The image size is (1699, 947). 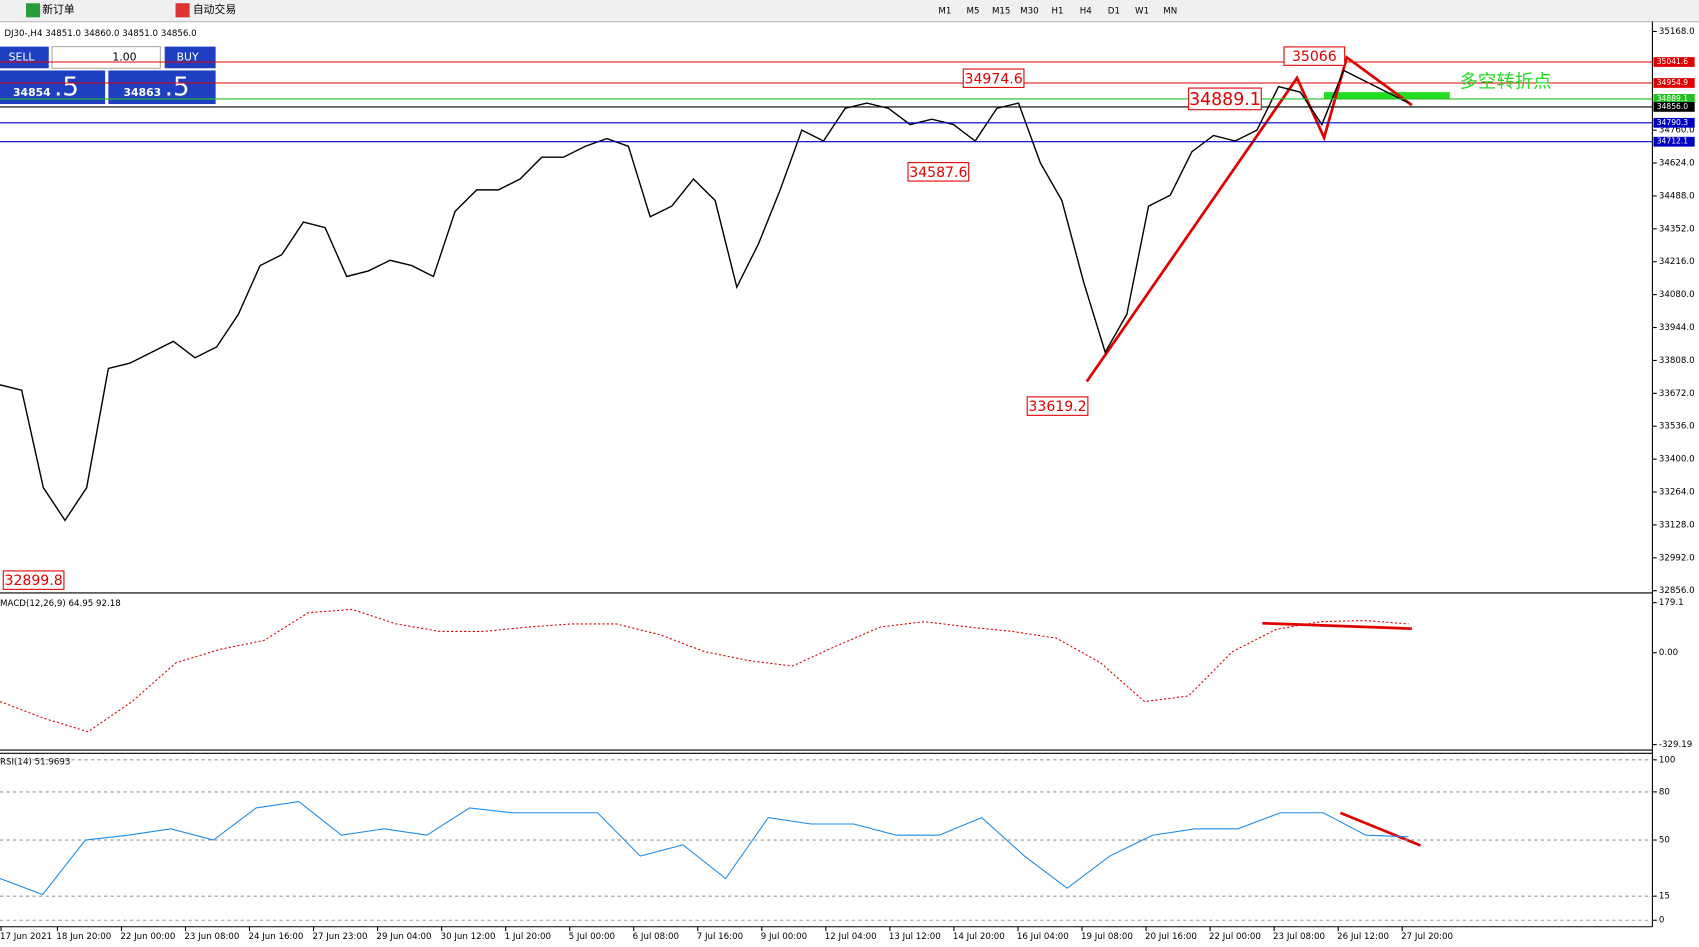 What do you see at coordinates (66, 87) in the screenshot?
I see `bid-price-tail: .5` at bounding box center [66, 87].